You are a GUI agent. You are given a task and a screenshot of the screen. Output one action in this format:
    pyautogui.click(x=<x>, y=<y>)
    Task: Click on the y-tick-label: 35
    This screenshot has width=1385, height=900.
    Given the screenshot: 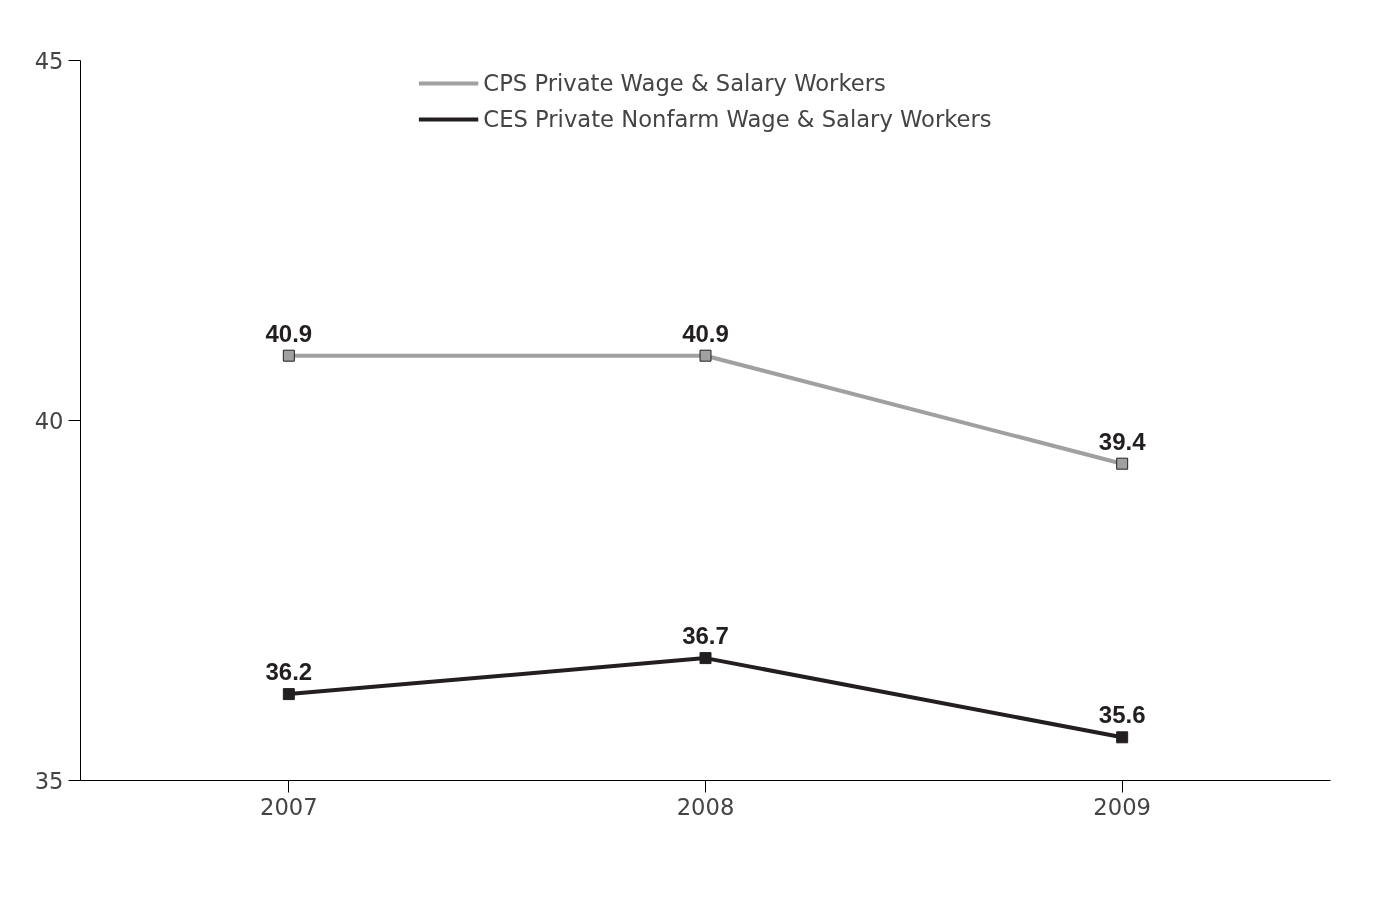 What is the action you would take?
    pyautogui.click(x=49, y=781)
    